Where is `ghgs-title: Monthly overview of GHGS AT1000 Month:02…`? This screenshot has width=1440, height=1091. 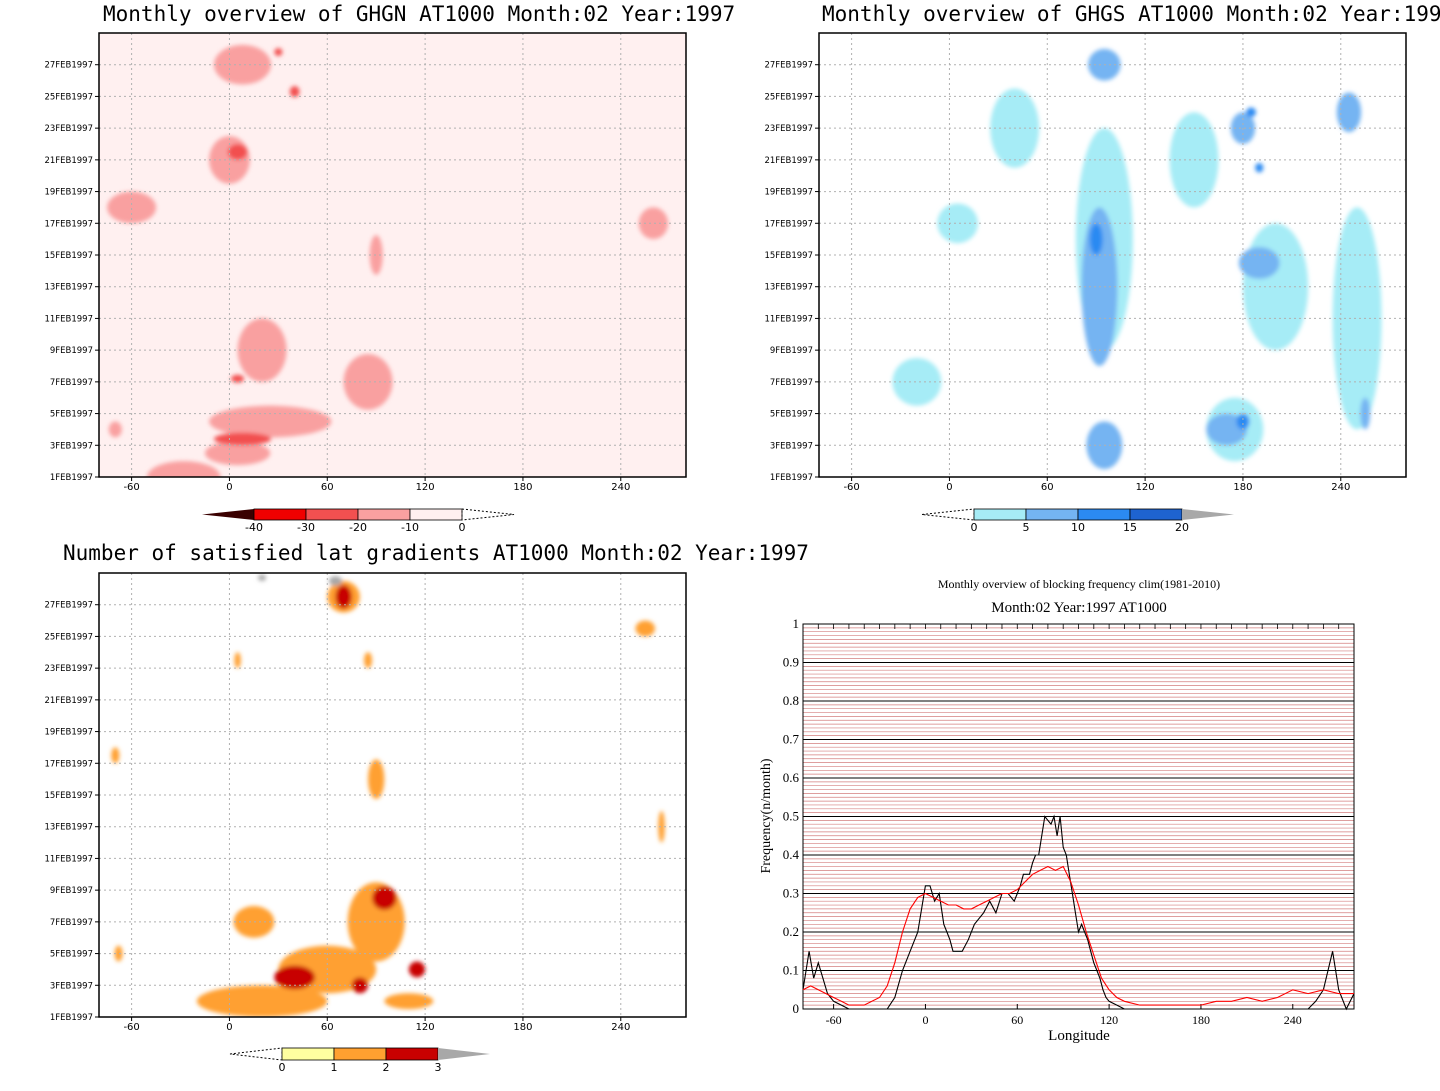 ghgs-title: Monthly overview of GHGS AT1000 Month:02… is located at coordinates (1131, 14).